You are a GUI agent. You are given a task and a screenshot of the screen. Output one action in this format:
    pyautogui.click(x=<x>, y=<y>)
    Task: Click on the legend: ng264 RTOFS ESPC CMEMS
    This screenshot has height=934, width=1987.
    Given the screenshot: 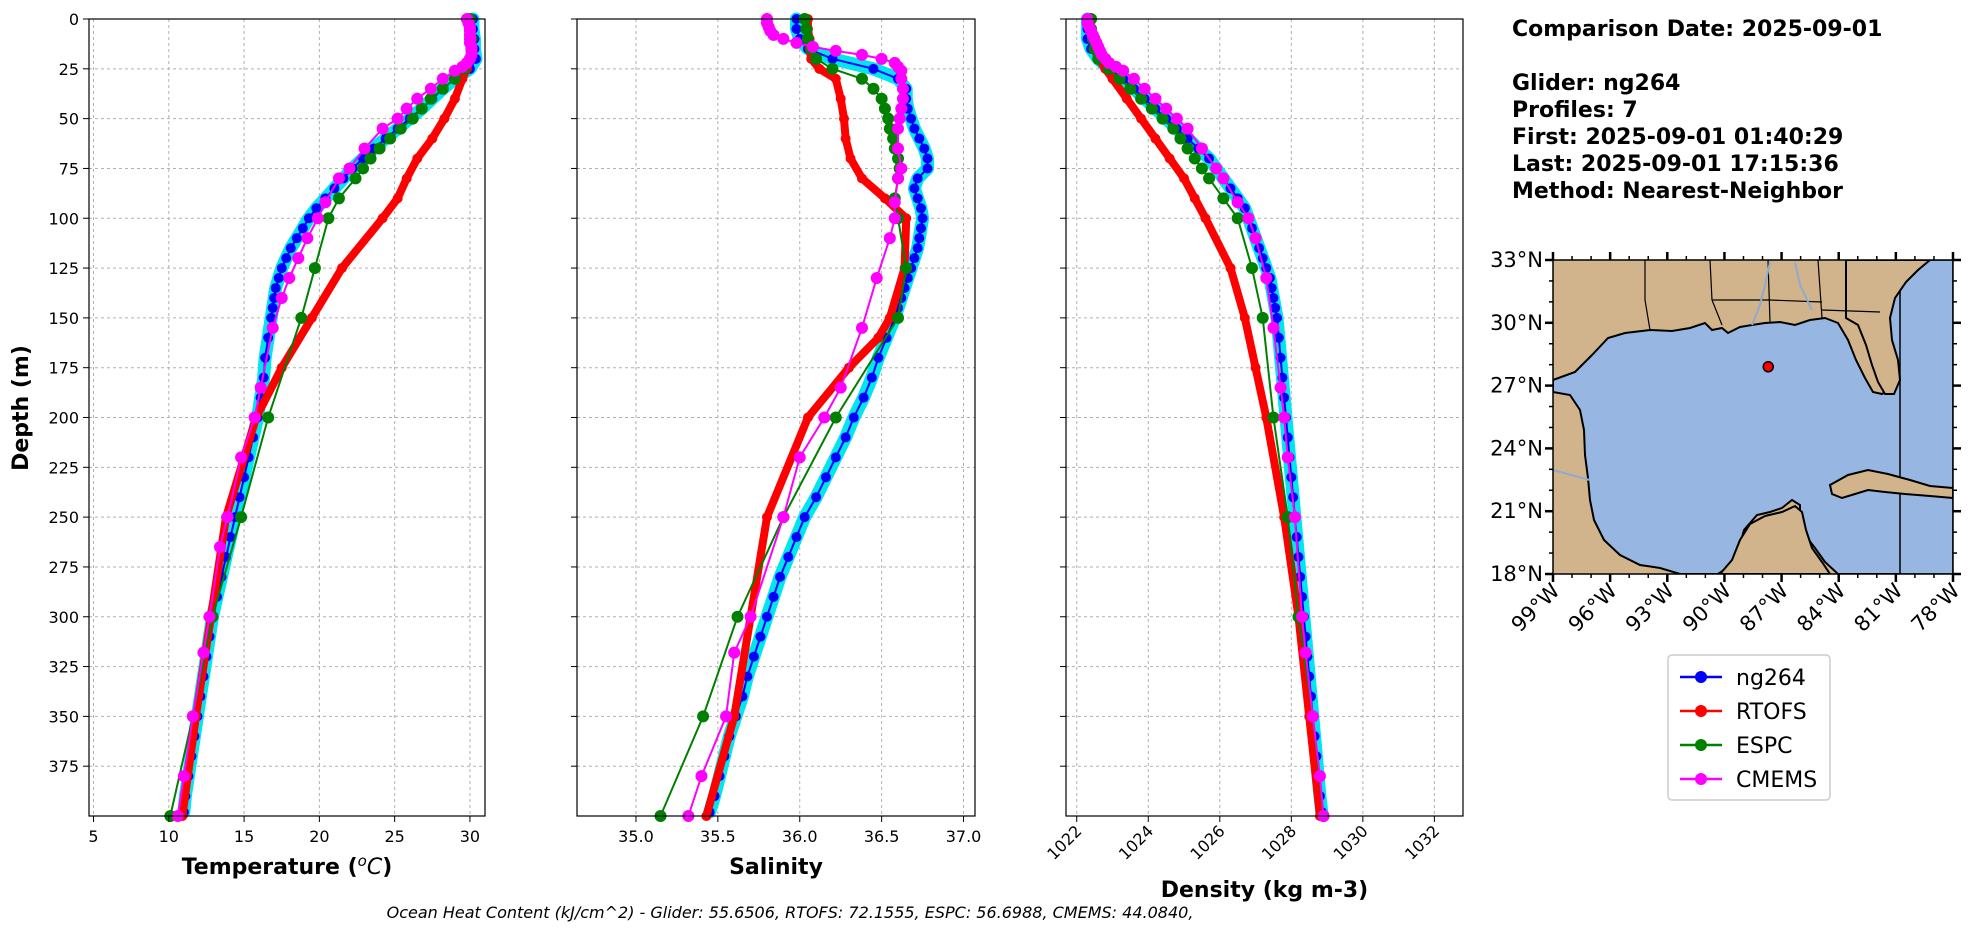 What is the action you would take?
    pyautogui.click(x=1749, y=727)
    